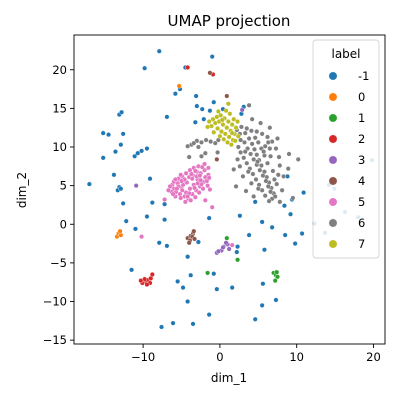  I want to click on chart-title: UMAP projection, so click(229, 21).